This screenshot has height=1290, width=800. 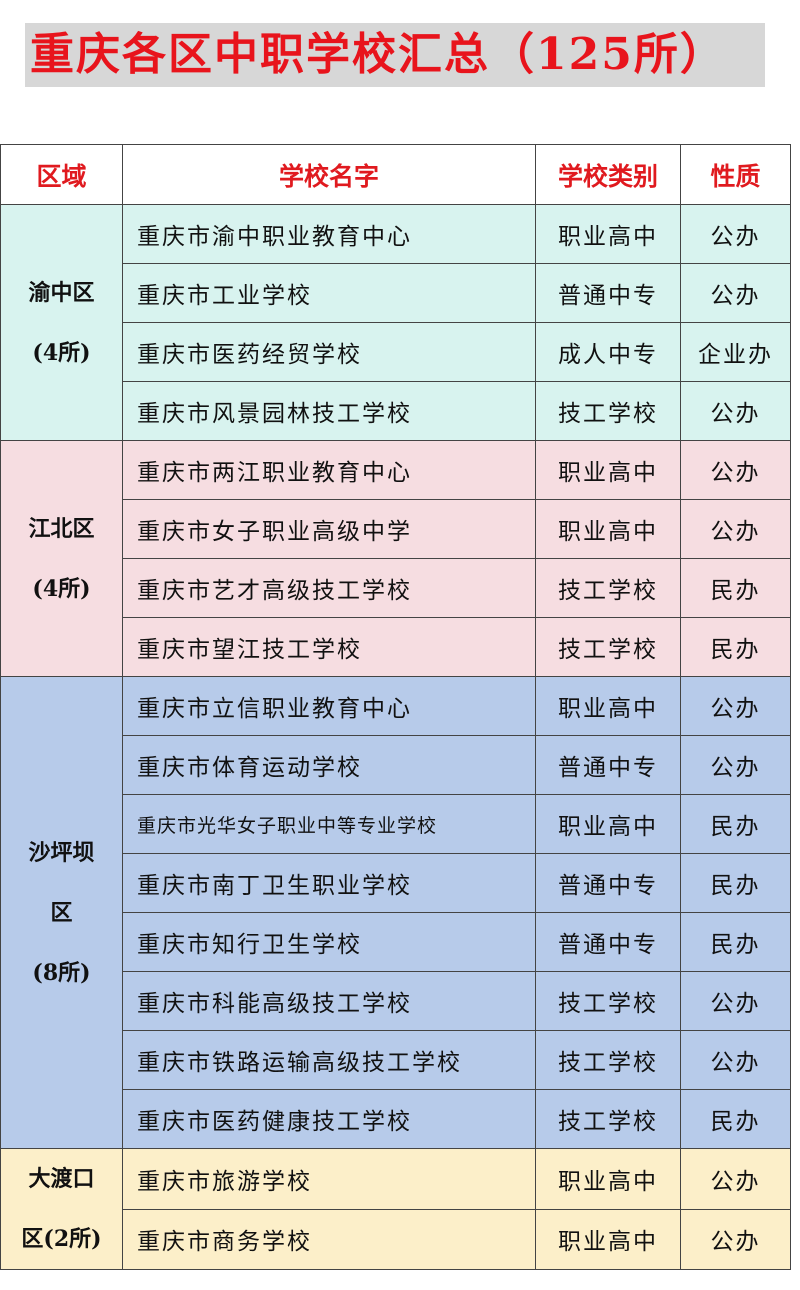 I want to click on school-name: 重庆市知行卫生学校, so click(x=329, y=942).